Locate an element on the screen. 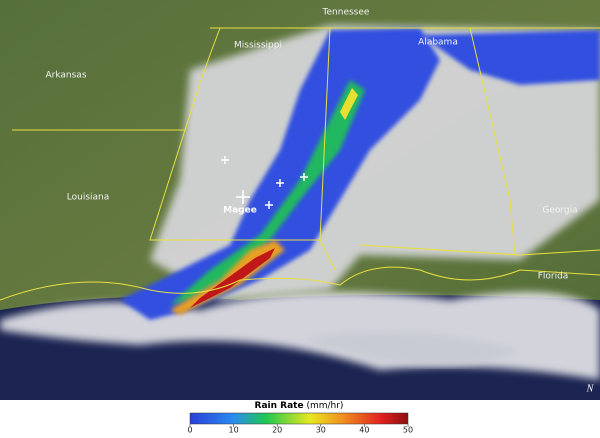  state-label: Mississippi is located at coordinates (258, 46).